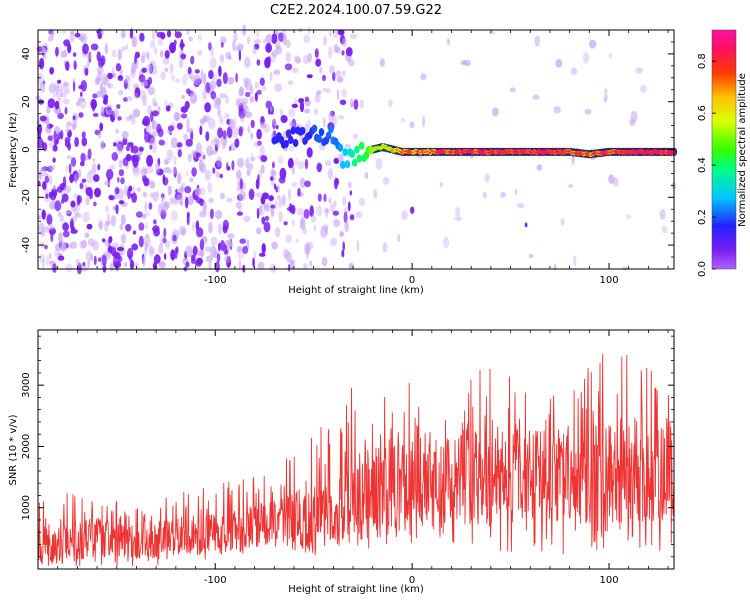 This screenshot has width=750, height=600. What do you see at coordinates (26, 149) in the screenshot?
I see `y-tick-label: 0` at bounding box center [26, 149].